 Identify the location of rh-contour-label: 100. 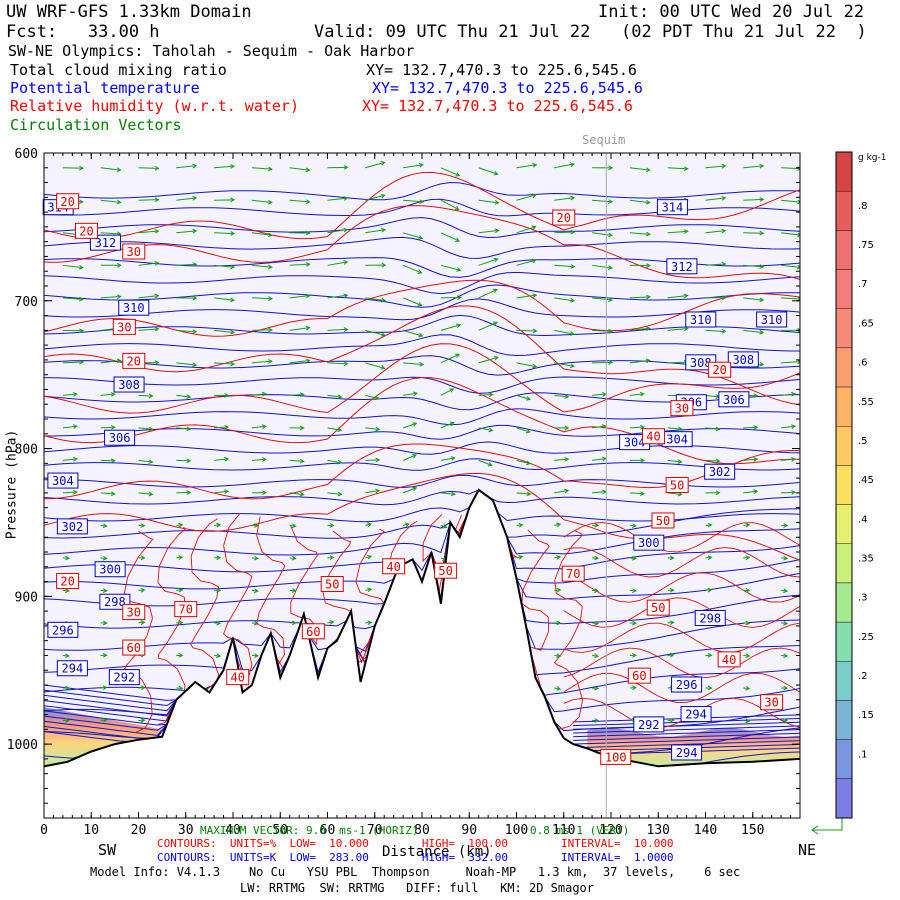
(616, 757).